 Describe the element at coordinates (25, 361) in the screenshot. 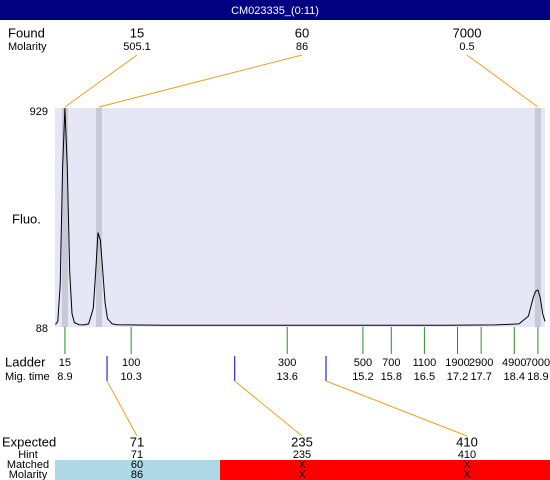

I see `ladder-label: Ladder` at that location.